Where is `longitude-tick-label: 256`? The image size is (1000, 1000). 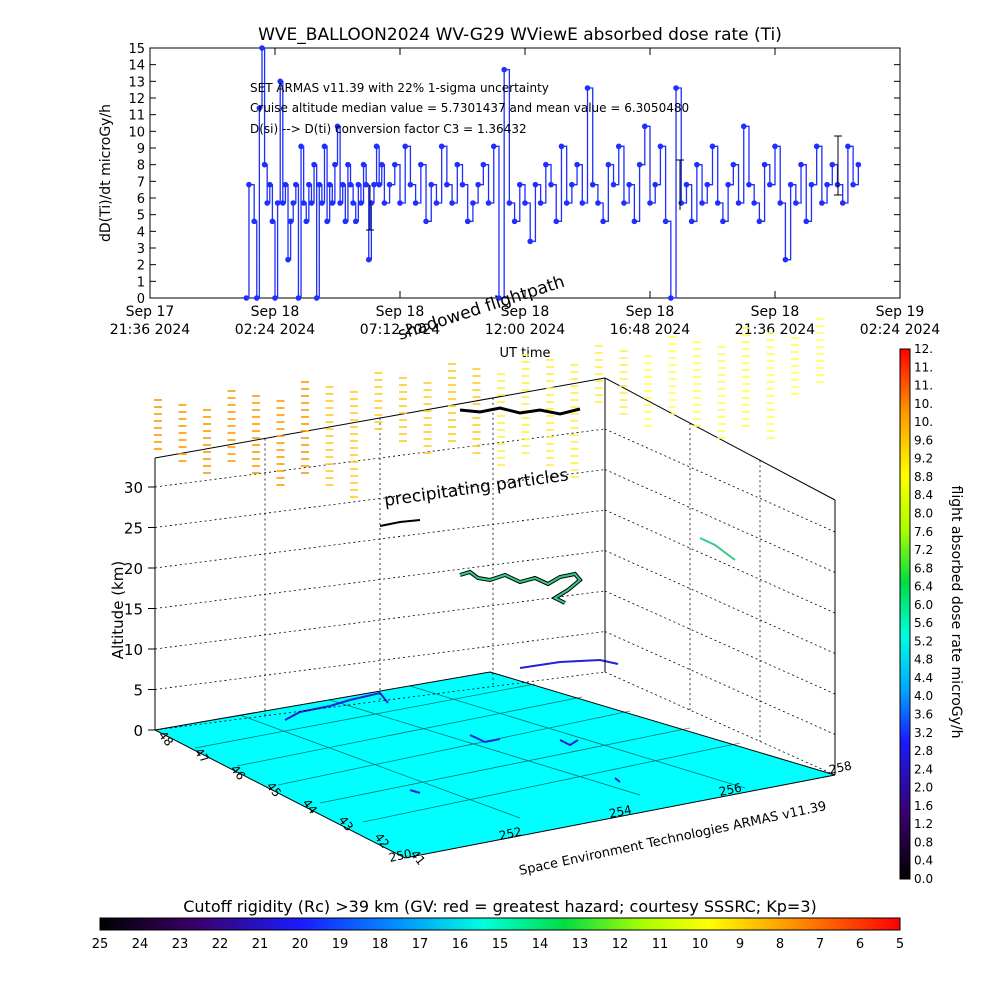
longitude-tick-label: 256 is located at coordinates (730, 789).